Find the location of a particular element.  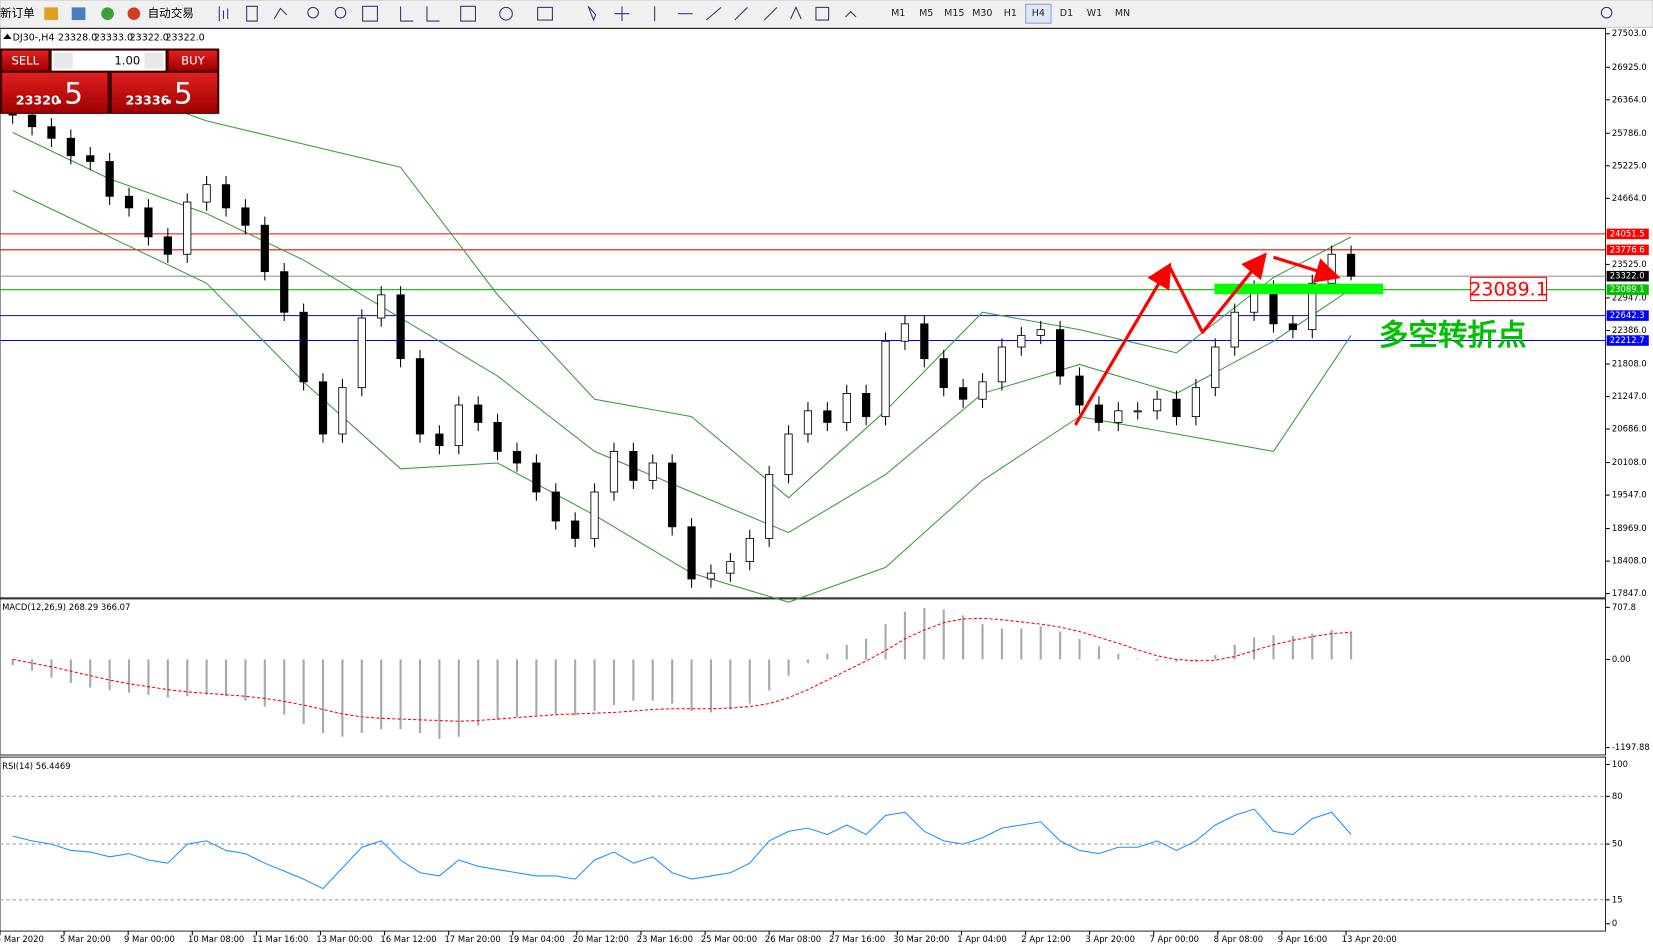

price-label-box is located at coordinates (1509, 289).